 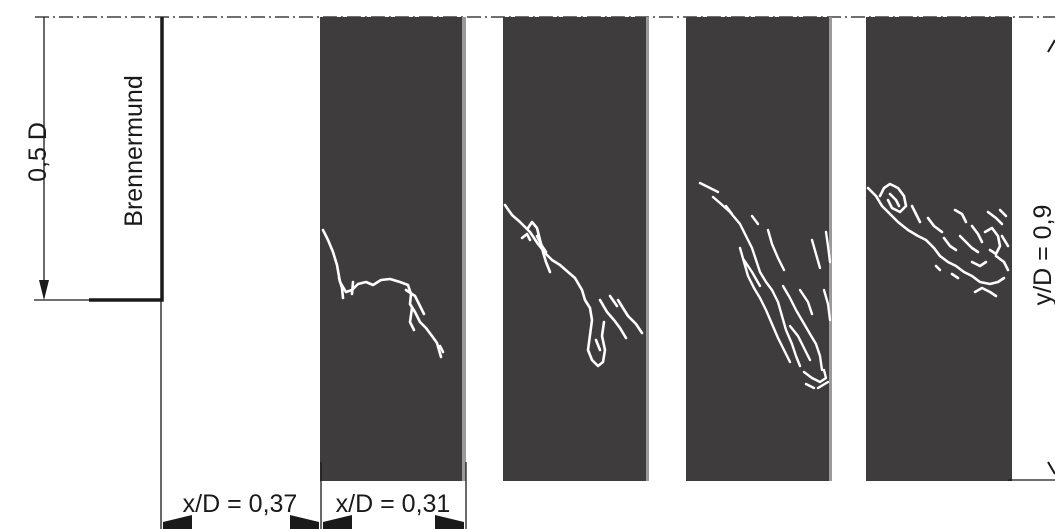 What do you see at coordinates (393, 504) in the screenshot?
I see `window-width-label: x/D = 0,31` at bounding box center [393, 504].